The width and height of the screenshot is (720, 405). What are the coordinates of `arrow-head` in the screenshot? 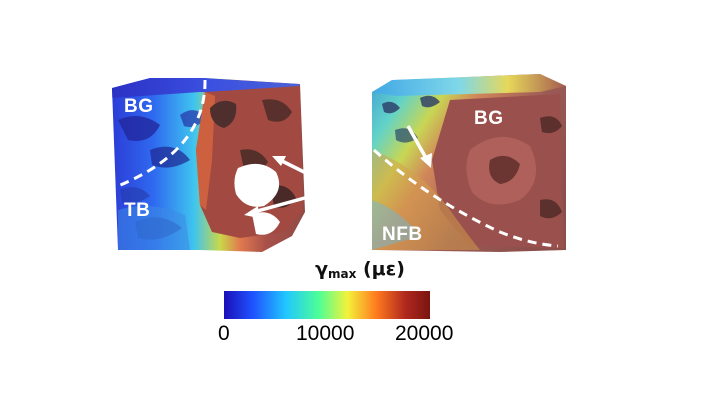 It's located at (426, 160).